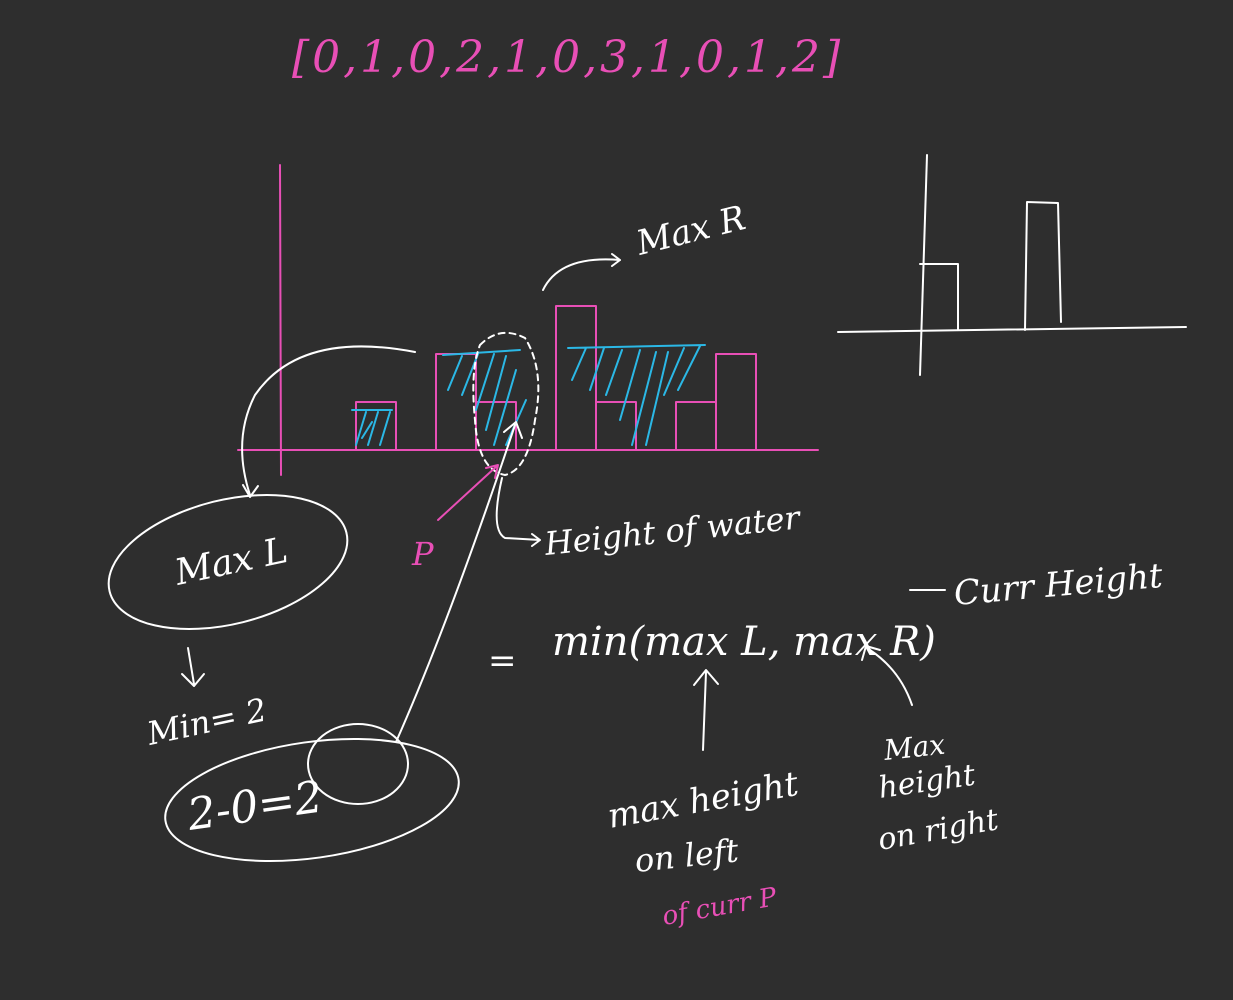 The width and height of the screenshot is (1233, 1000). I want to click on array-label: [0,1,0,2,1,0,3,1,0,1,2], so click(567, 57).